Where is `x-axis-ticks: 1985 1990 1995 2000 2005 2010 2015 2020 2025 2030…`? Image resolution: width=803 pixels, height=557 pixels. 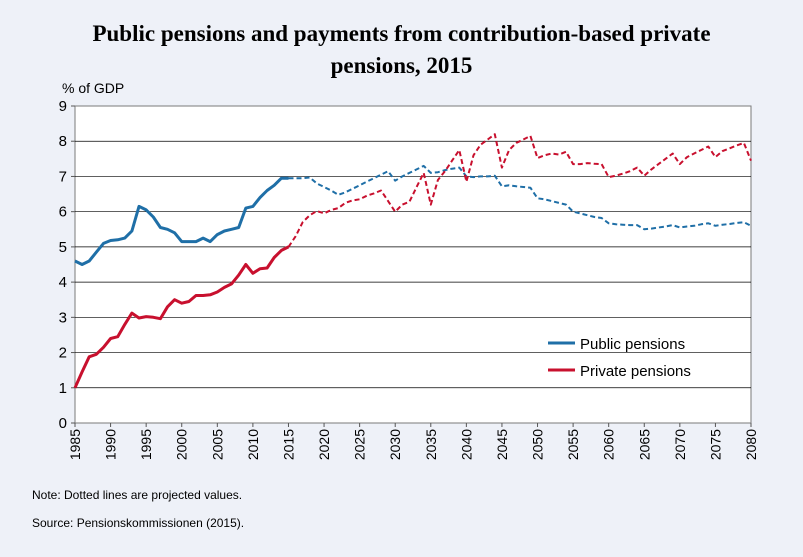
x-axis-ticks: 1985 1990 1995 2000 2005 2010 2015 2020 2025 2030… is located at coordinates (413, 441).